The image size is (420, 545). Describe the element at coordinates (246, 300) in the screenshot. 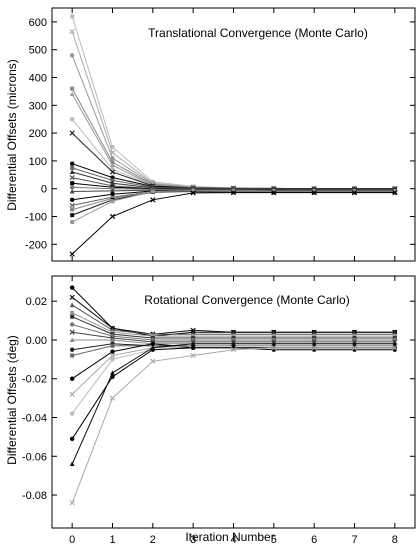

I see `chart-title: Rotational Convergence (Monte Carlo)` at that location.